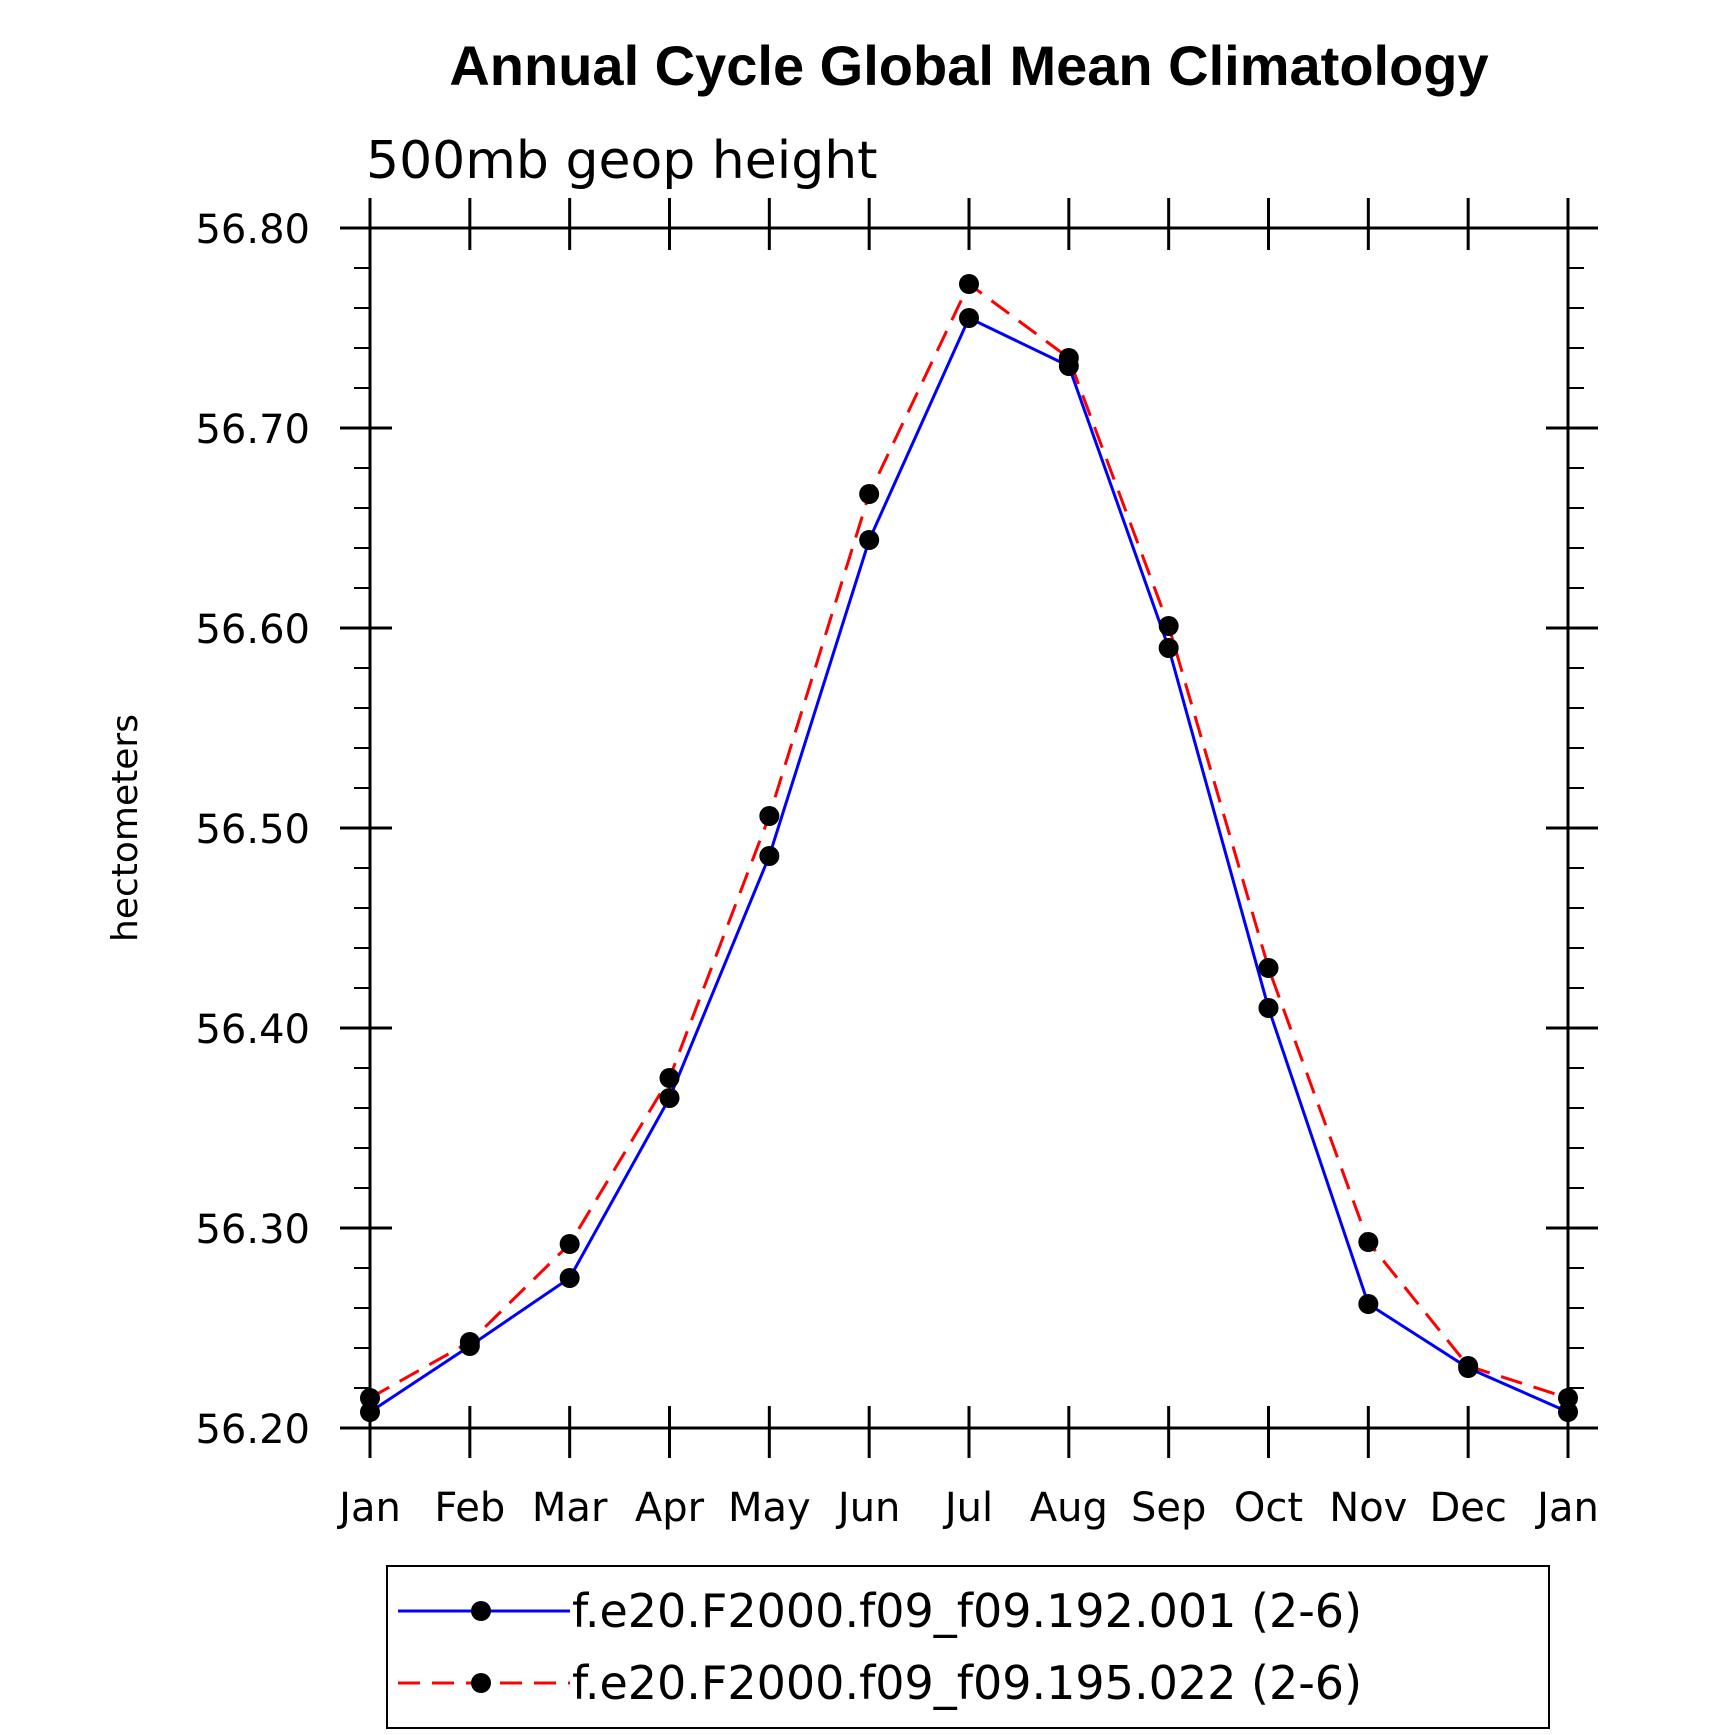 The height and width of the screenshot is (1735, 1710). Describe the element at coordinates (1467, 1508) in the screenshot. I see `x-tick-label: Dec` at that location.